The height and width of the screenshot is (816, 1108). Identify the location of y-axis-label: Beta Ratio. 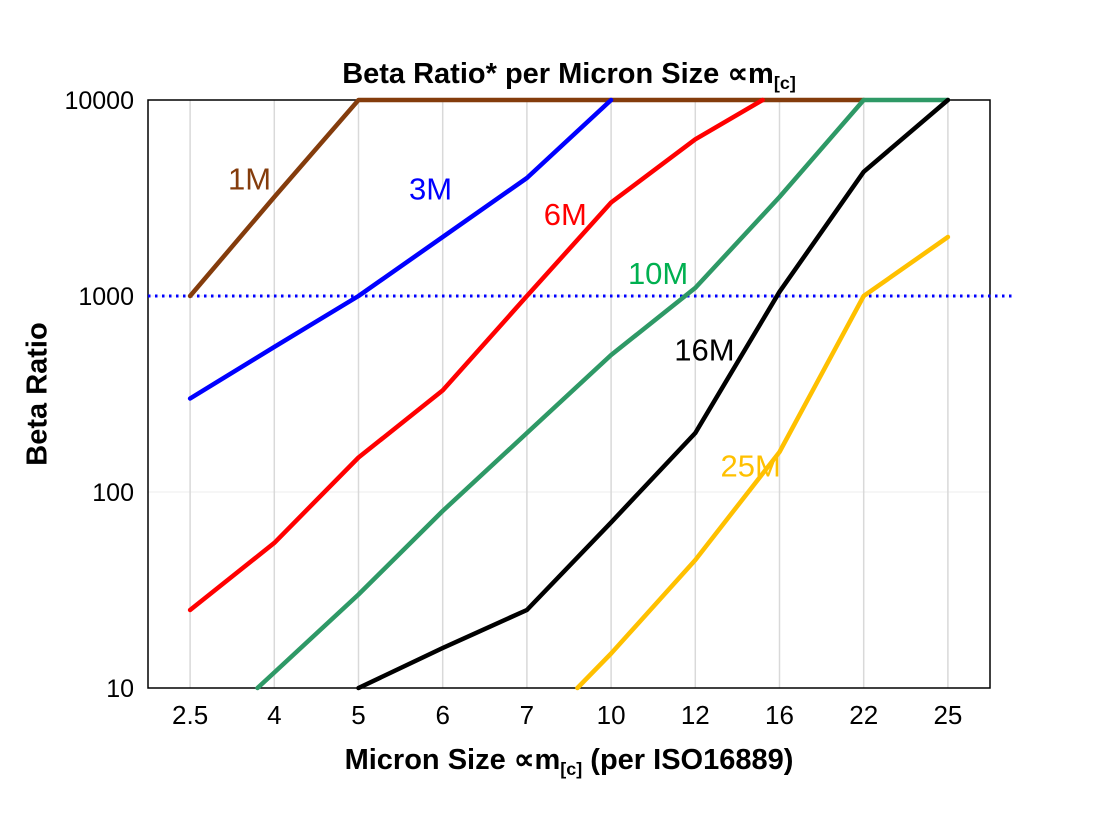
(37, 394).